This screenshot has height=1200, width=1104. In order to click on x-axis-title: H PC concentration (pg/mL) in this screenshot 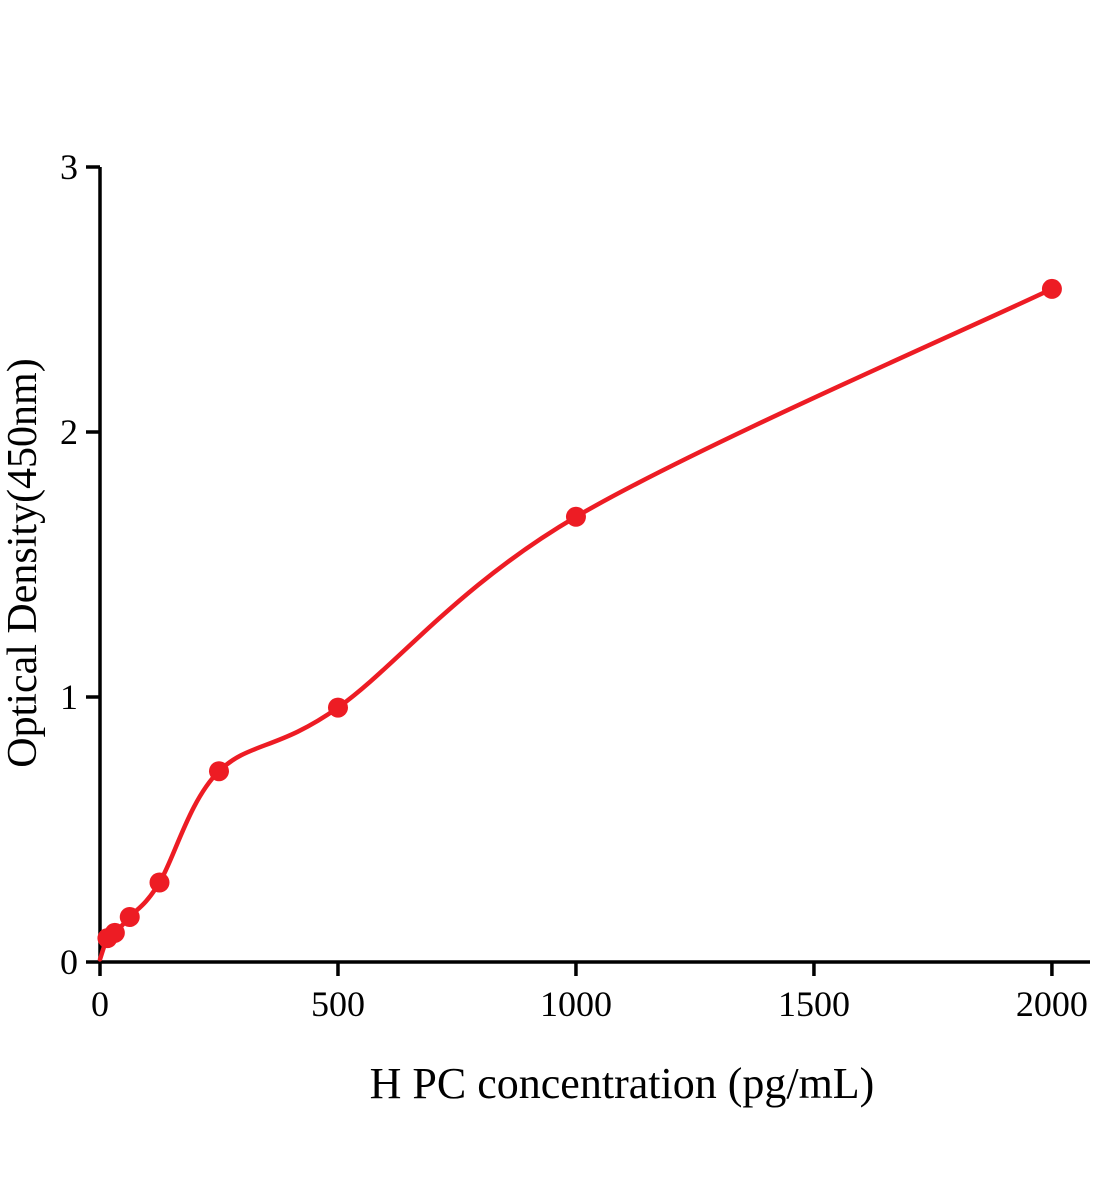, I will do `click(622, 1083)`.